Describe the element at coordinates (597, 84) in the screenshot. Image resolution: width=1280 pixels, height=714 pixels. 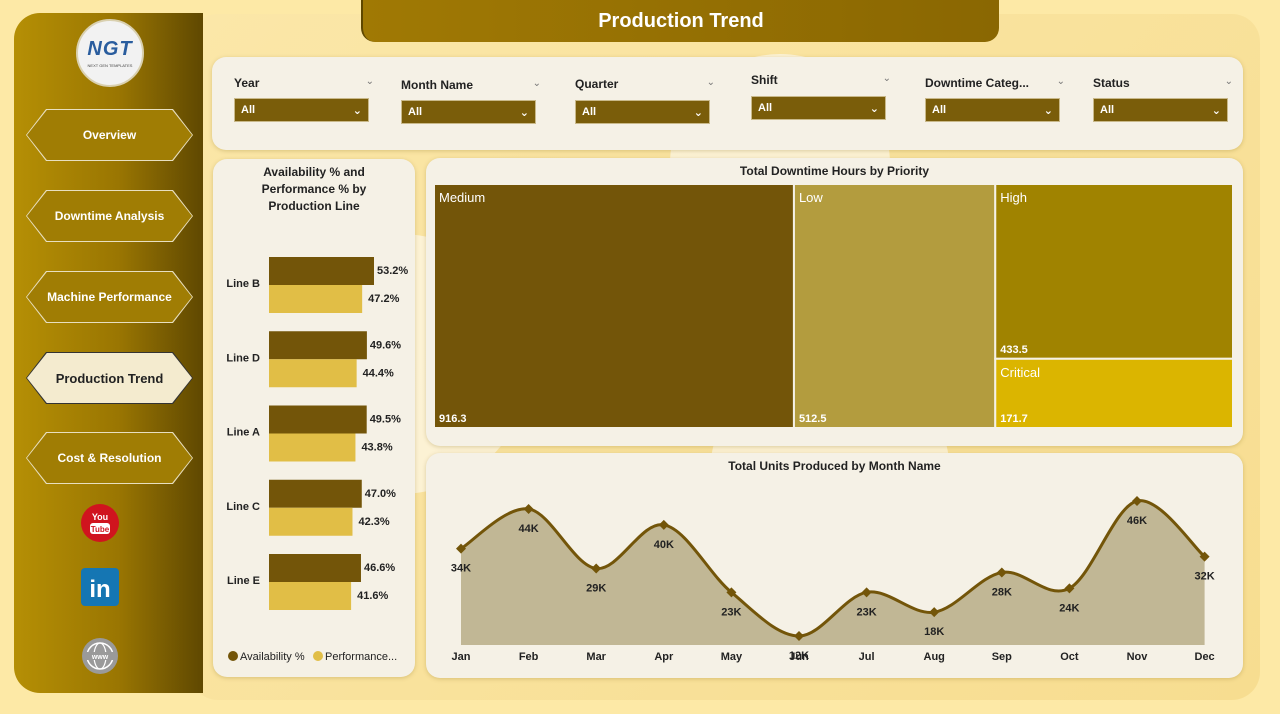
I see `slicer-label: Quarter` at that location.